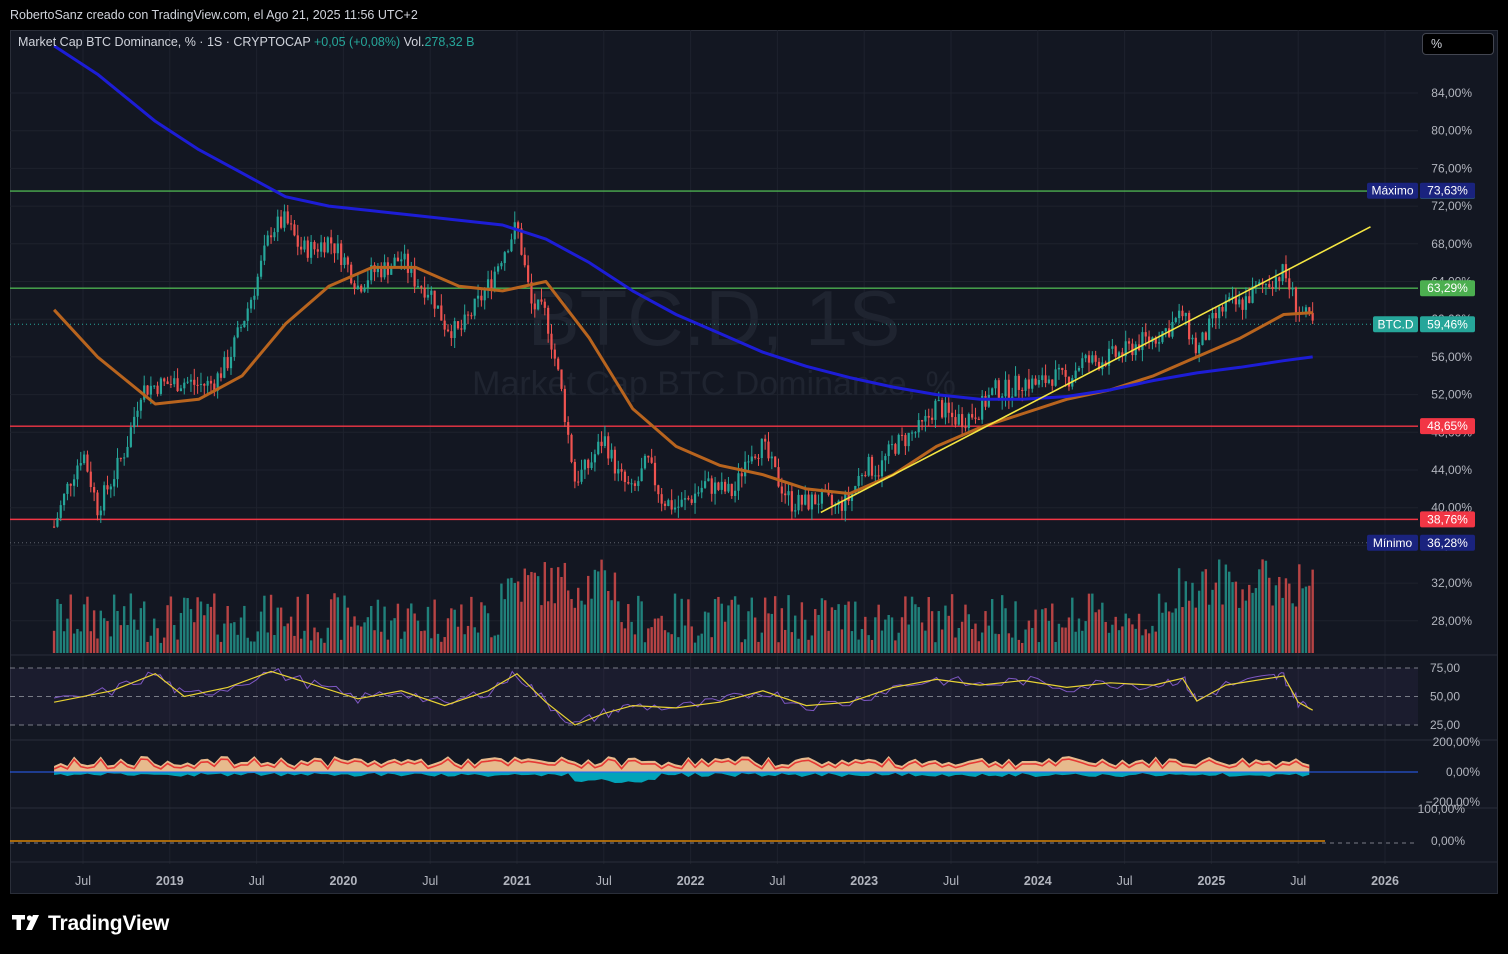  I want to click on last-price-tag: 59,46%, so click(1447, 324).